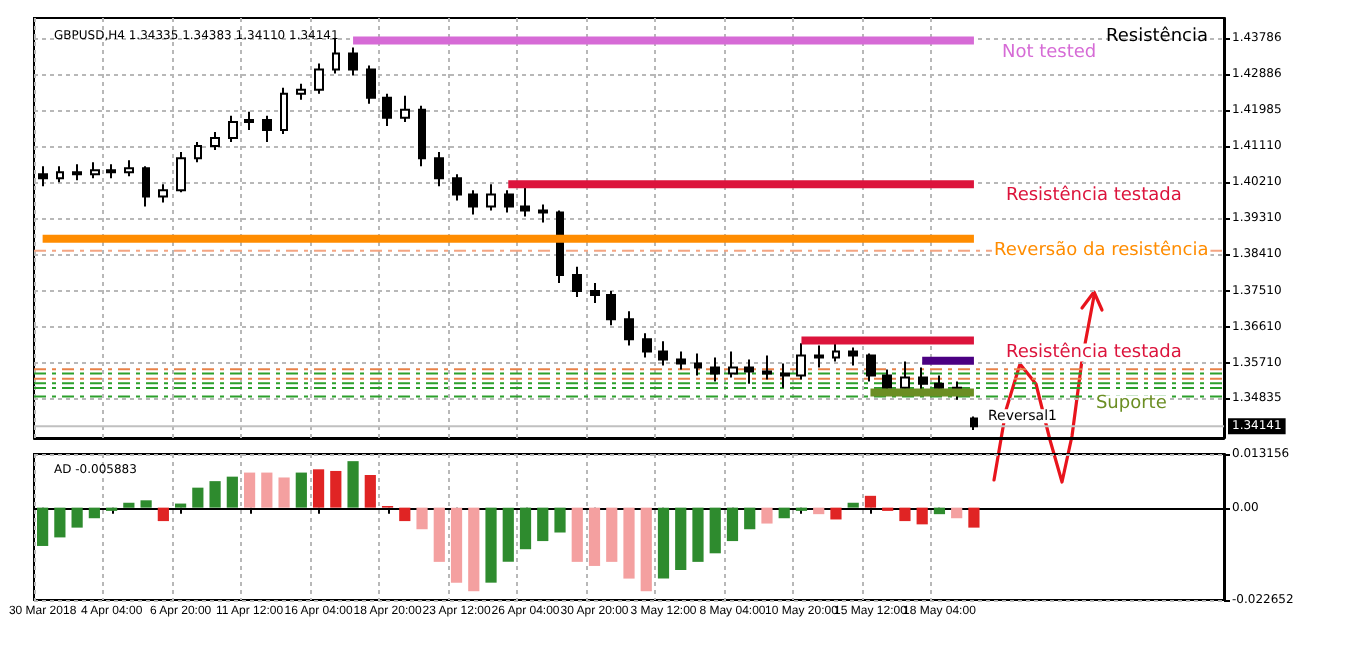 Image resolution: width=1348 pixels, height=662 pixels. Describe the element at coordinates (1049, 52) in the screenshot. I see `series-label: Not tested` at that location.